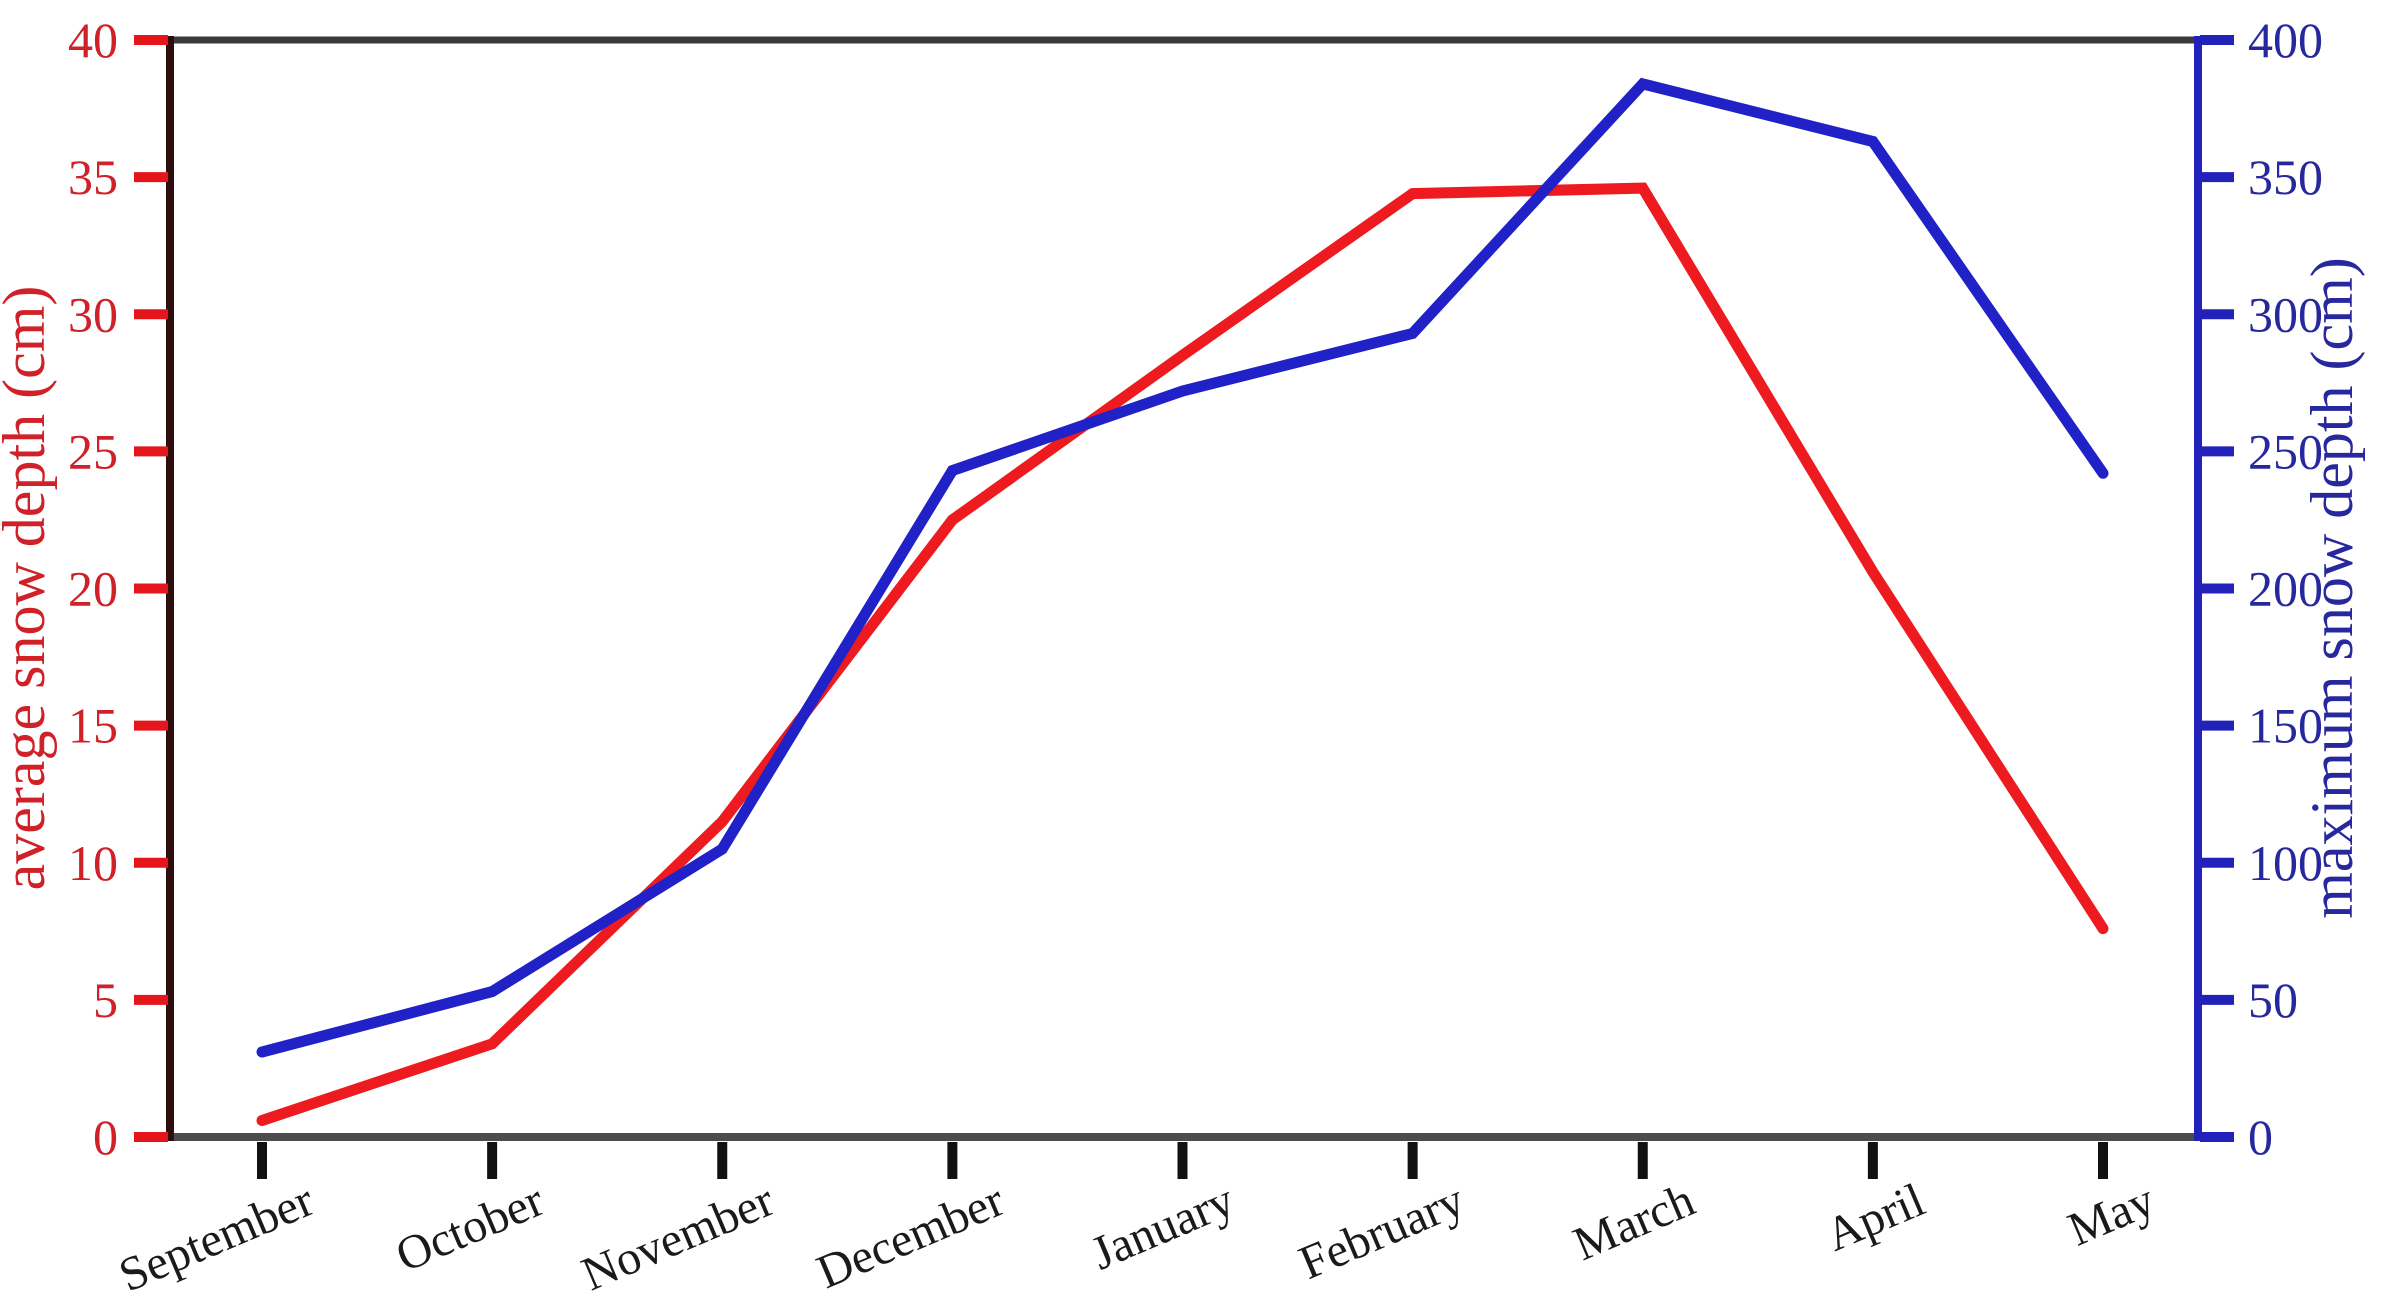  Describe the element at coordinates (28, 588) in the screenshot. I see `left-axis-title: average snow depth (cm)` at that location.